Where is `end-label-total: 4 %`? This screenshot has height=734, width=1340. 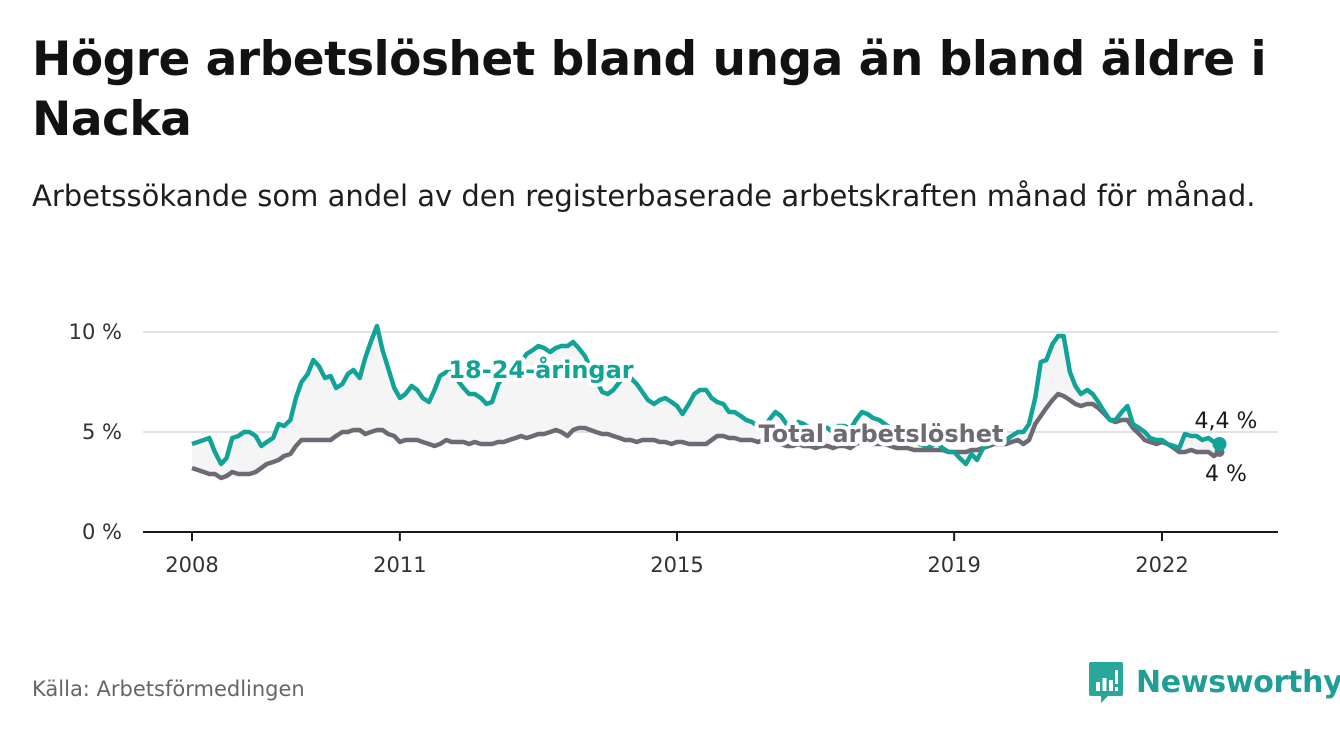 end-label-total: 4 % is located at coordinates (1226, 474).